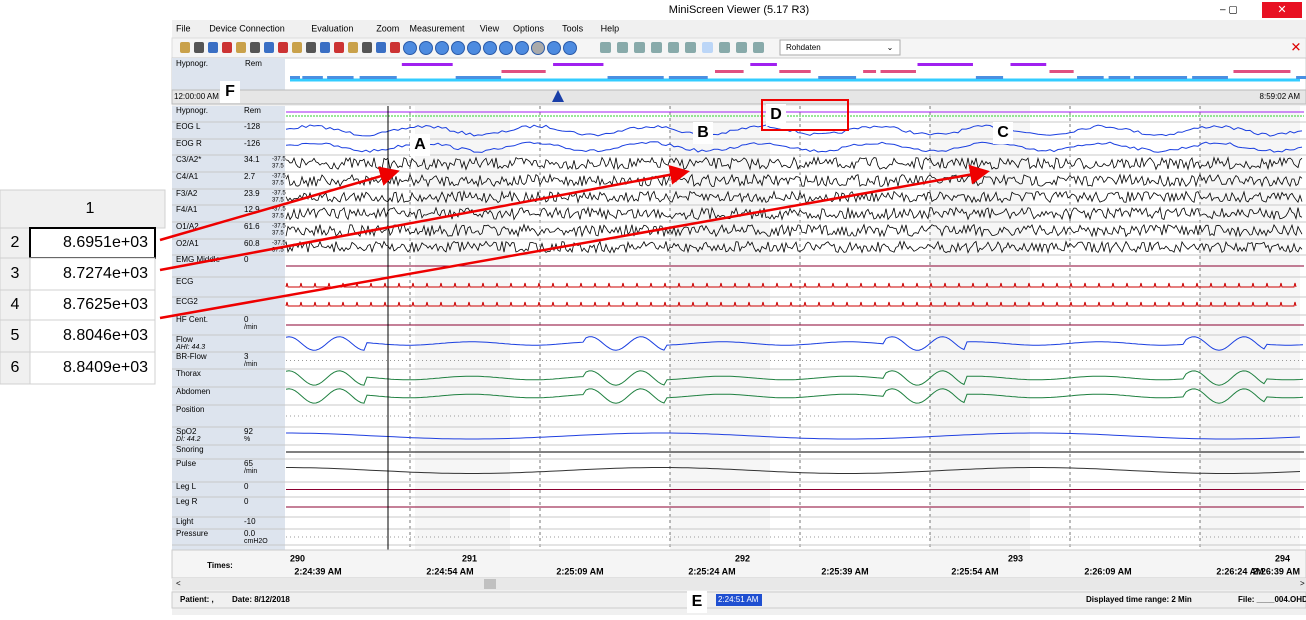 The image size is (1306, 620). I want to click on epoch-label: 293, so click(1015, 558).